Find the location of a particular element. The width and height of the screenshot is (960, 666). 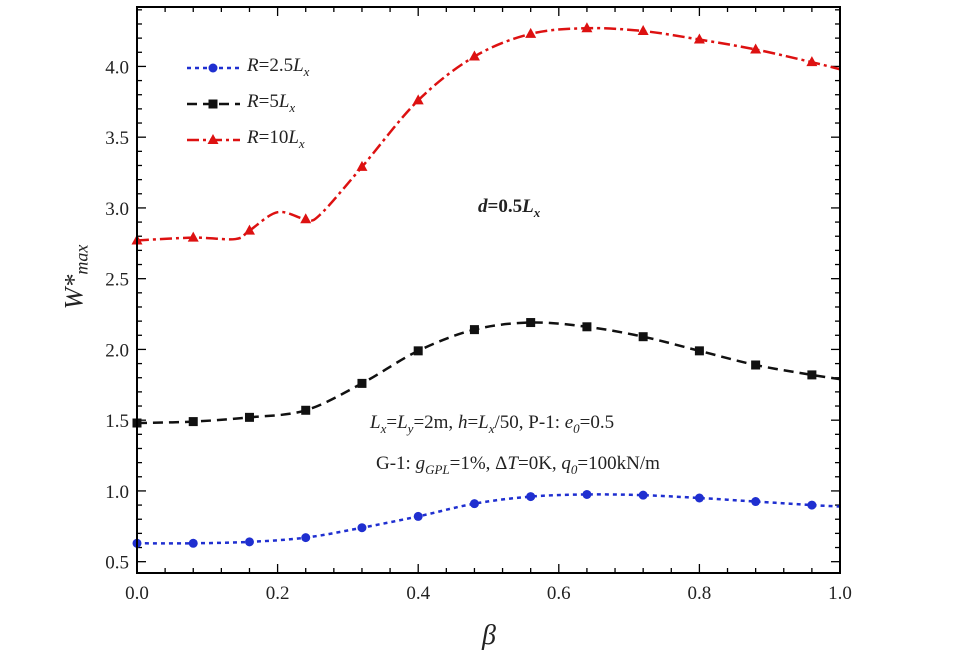

x-tick-label: 0.2 is located at coordinates (278, 593).